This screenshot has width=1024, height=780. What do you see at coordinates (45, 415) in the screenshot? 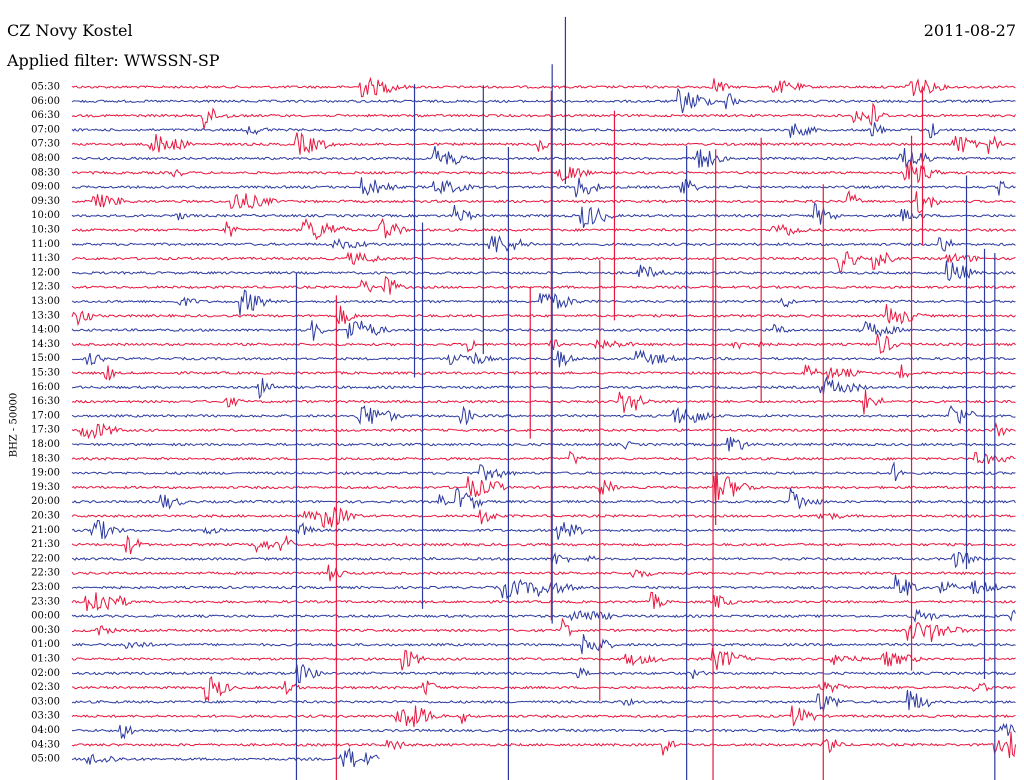
I see `row-label: 17:00` at bounding box center [45, 415].